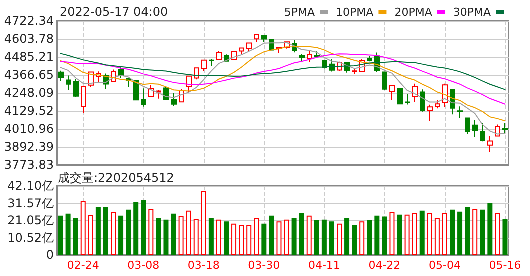  I want to click on text: 成交量:2202054512, so click(116, 178).